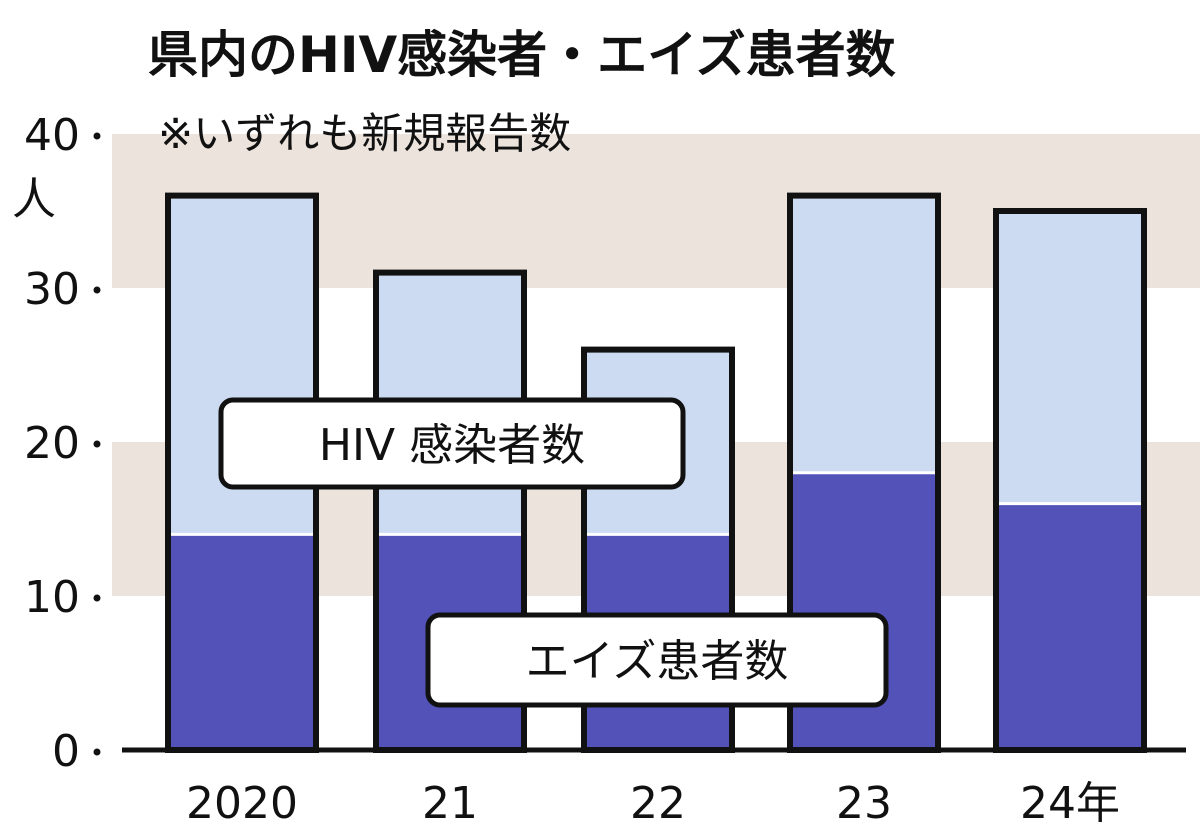  I want to click on x-tick-label: 21, so click(450, 803).